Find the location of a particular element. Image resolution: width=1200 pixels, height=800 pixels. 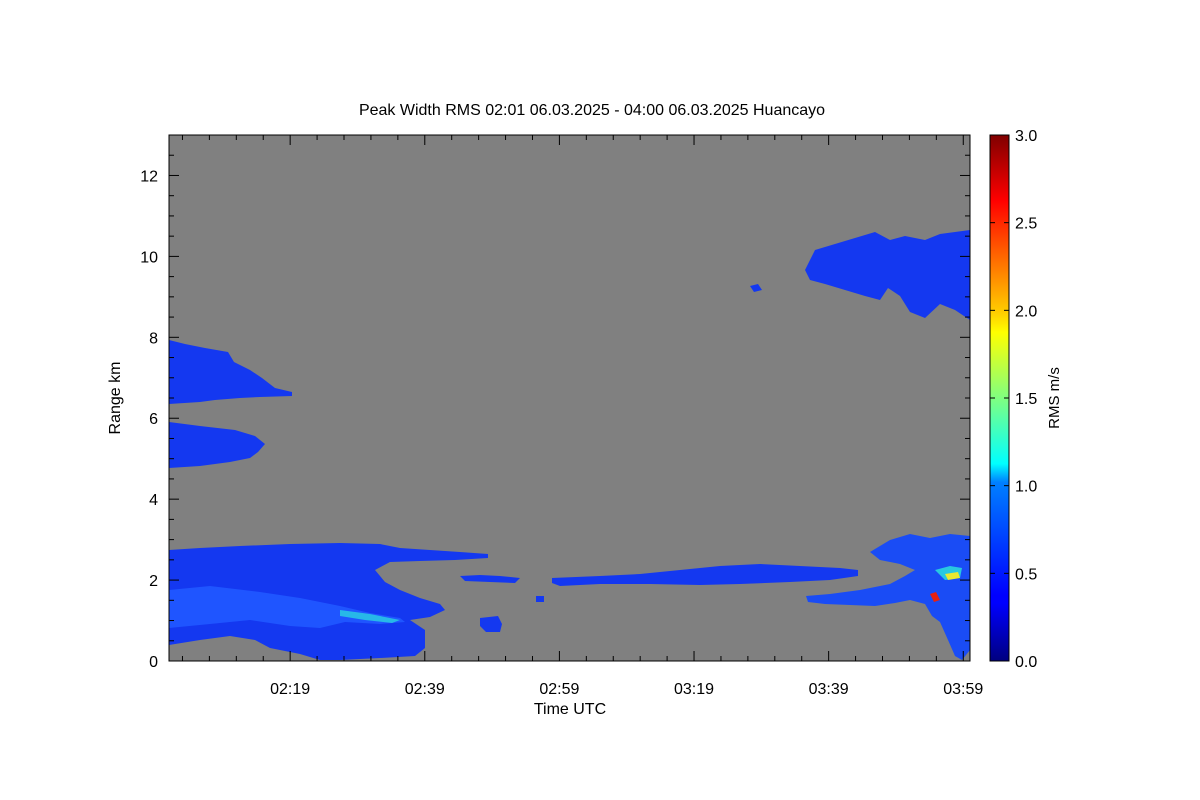

colorbar-tick-label: 1.0 is located at coordinates (1026, 487).